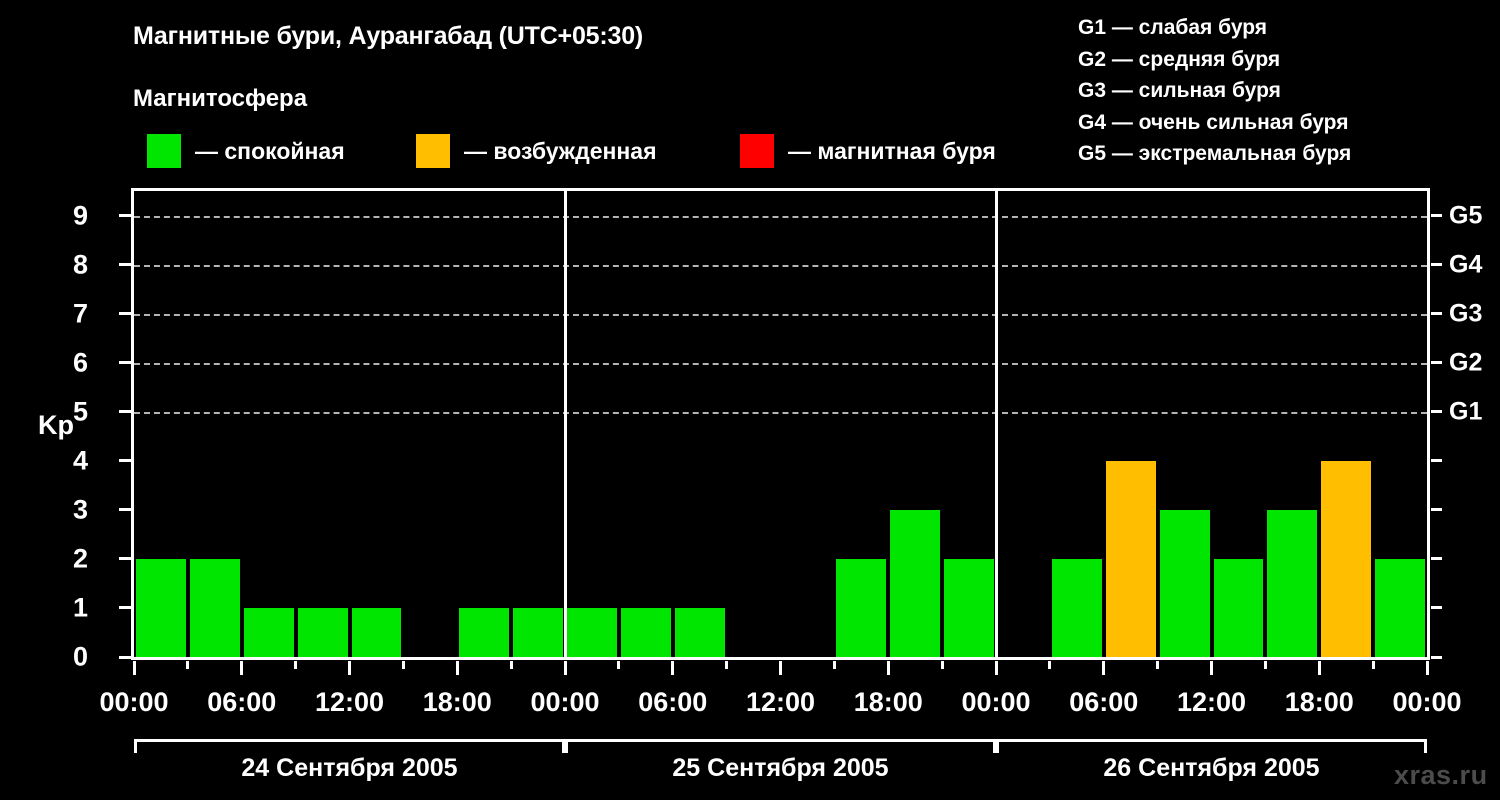 The width and height of the screenshot is (1500, 800). Describe the element at coordinates (322, 632) in the screenshot. I see `bar-day1-slot4` at that location.